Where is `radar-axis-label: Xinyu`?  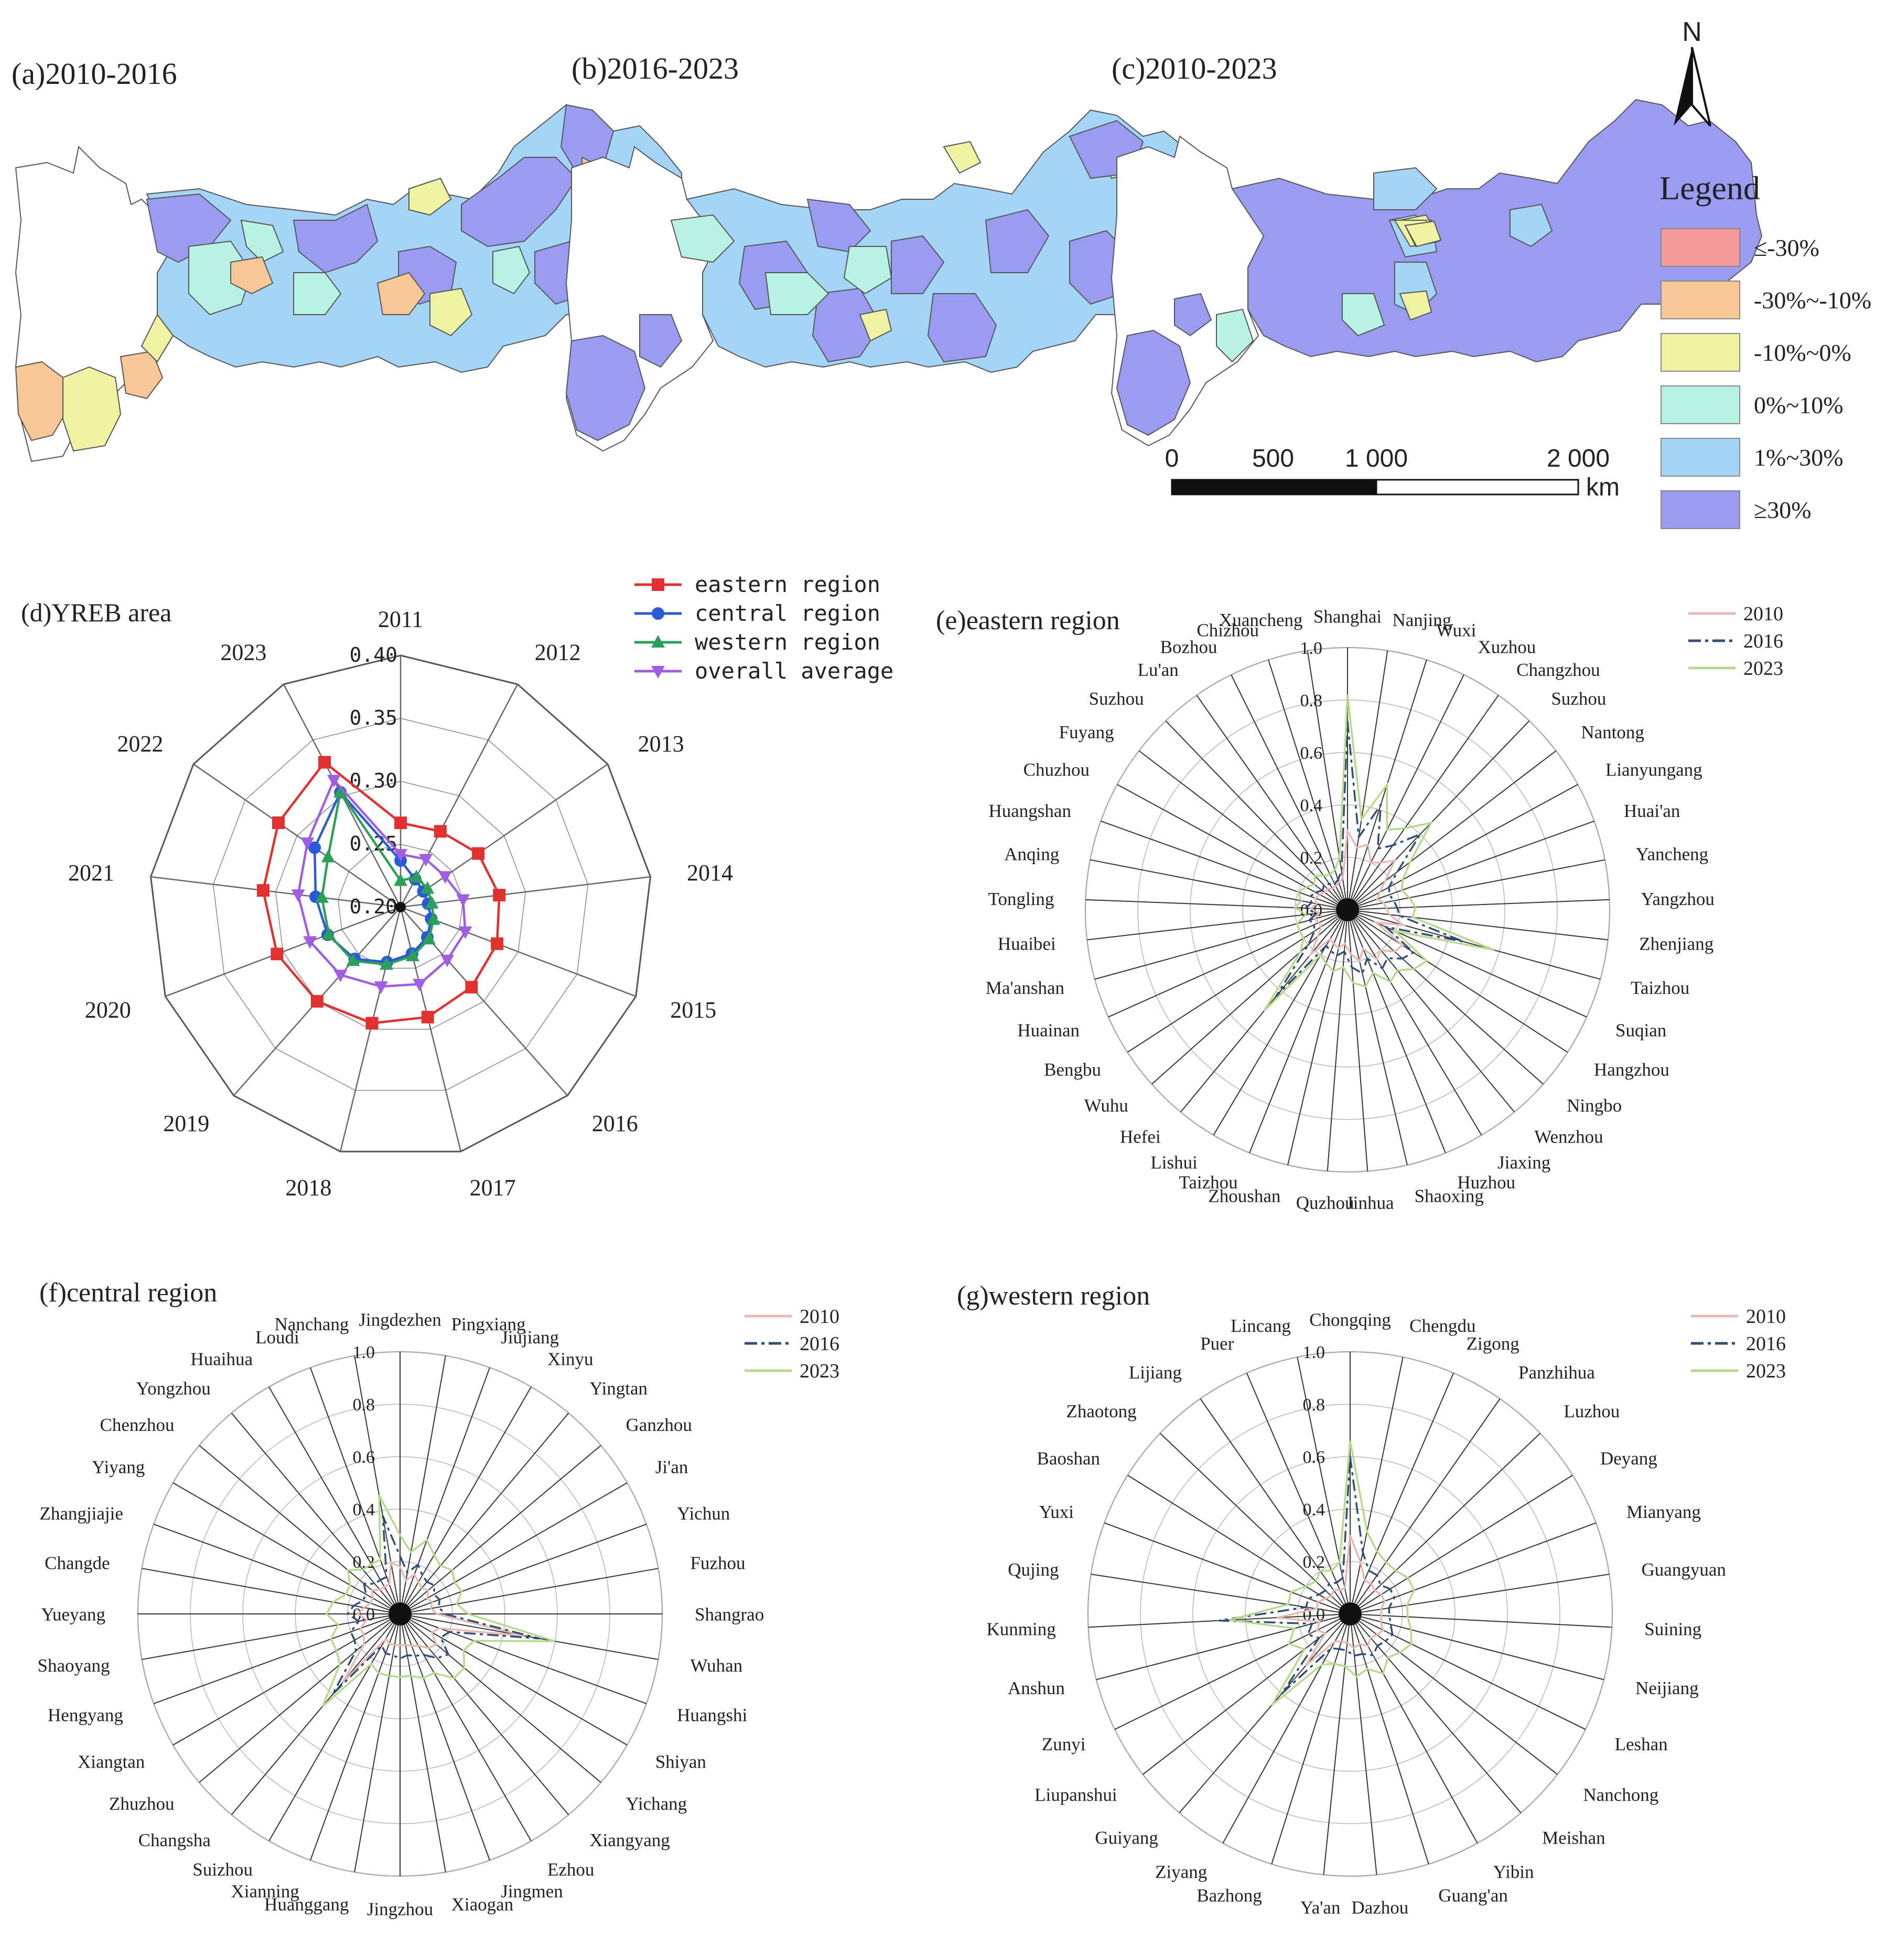 radar-axis-label: Xinyu is located at coordinates (570, 1359).